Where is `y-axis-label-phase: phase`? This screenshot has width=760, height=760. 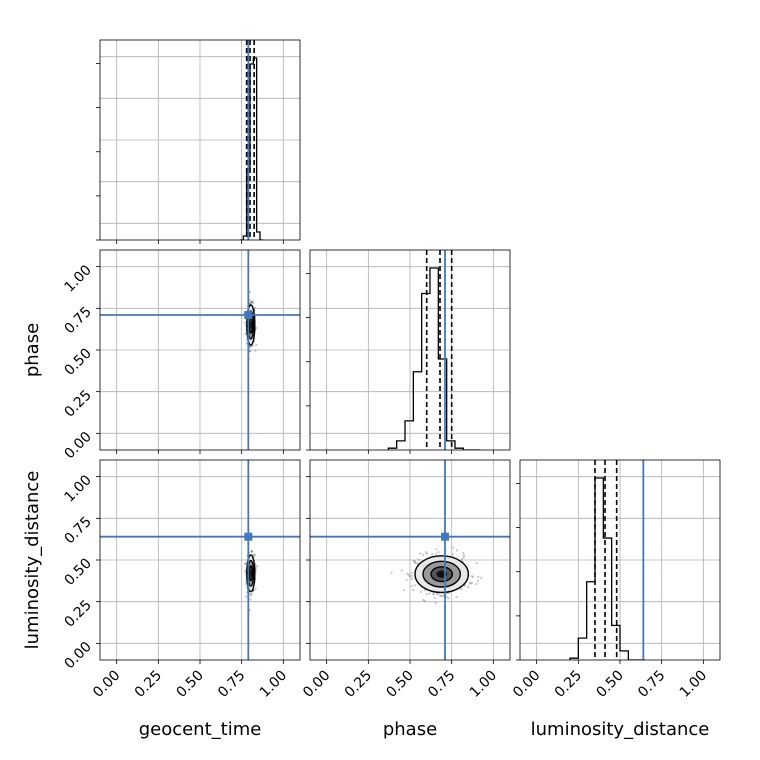 y-axis-label-phase: phase is located at coordinates (32, 350).